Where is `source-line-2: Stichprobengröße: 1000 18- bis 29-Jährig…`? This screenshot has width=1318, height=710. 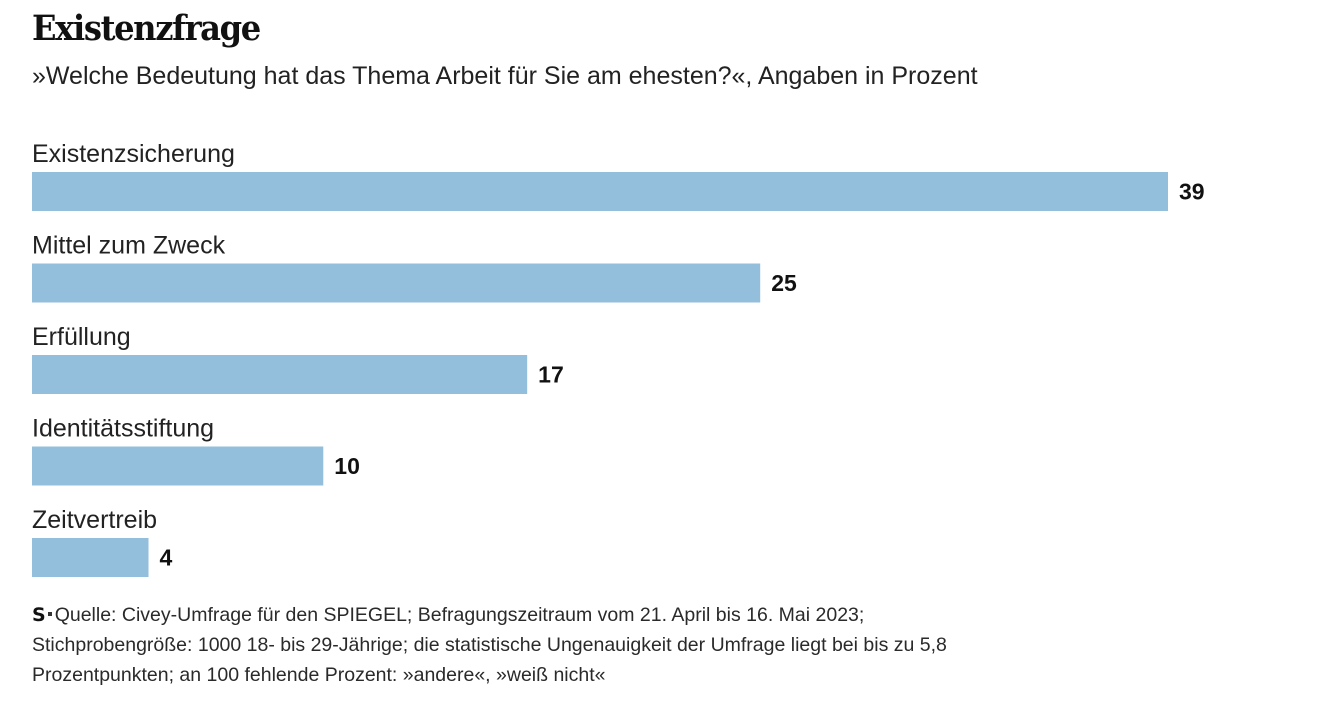
source-line-2: Stichprobengröße: 1000 18- bis 29-Jährig… is located at coordinates (489, 645).